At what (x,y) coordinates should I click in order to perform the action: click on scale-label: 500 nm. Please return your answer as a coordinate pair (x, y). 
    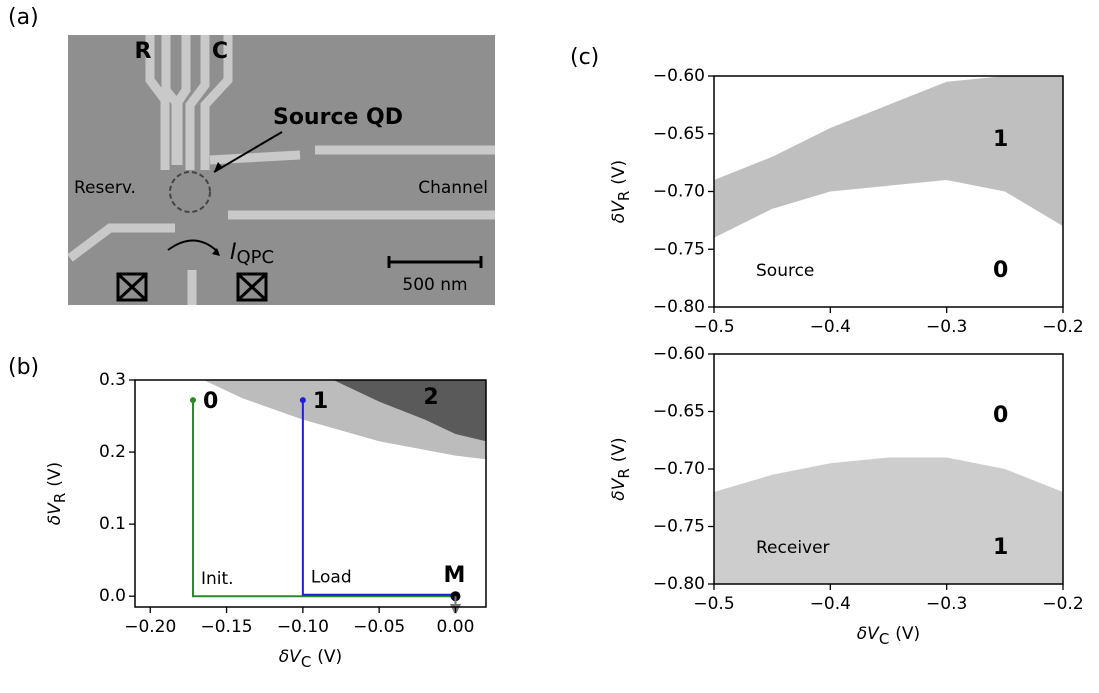
    Looking at the image, I should click on (434, 285).